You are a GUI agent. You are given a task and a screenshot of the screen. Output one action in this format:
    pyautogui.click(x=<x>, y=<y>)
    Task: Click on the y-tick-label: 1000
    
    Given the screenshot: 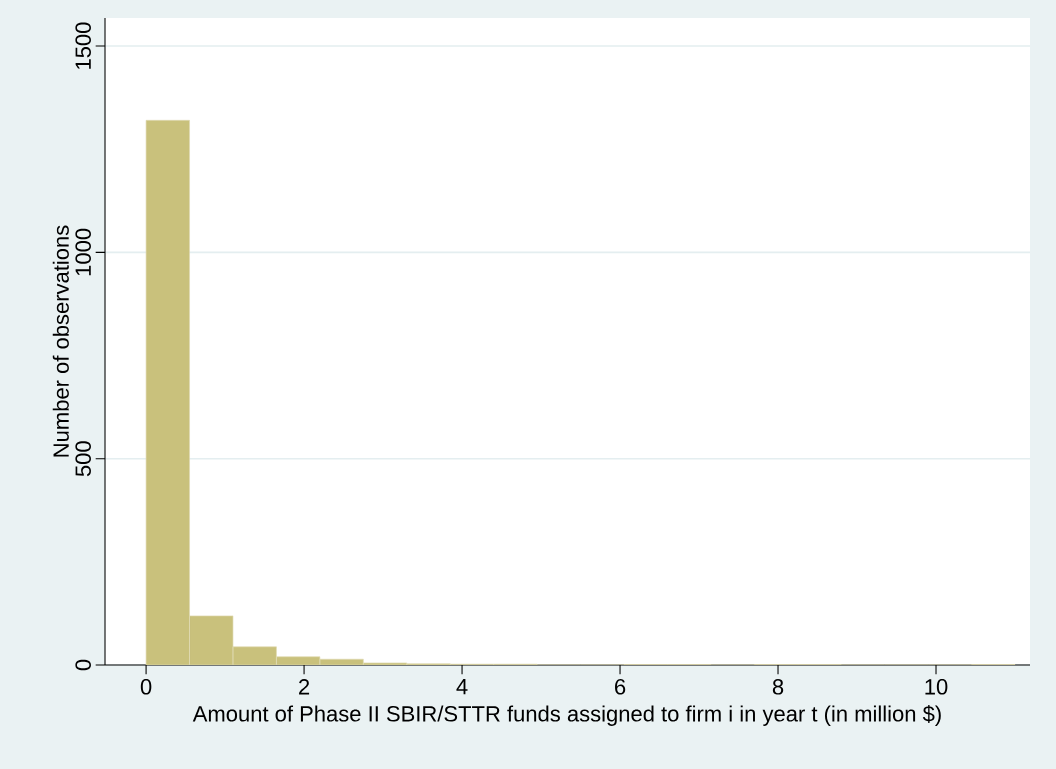 What is the action you would take?
    pyautogui.click(x=83, y=252)
    